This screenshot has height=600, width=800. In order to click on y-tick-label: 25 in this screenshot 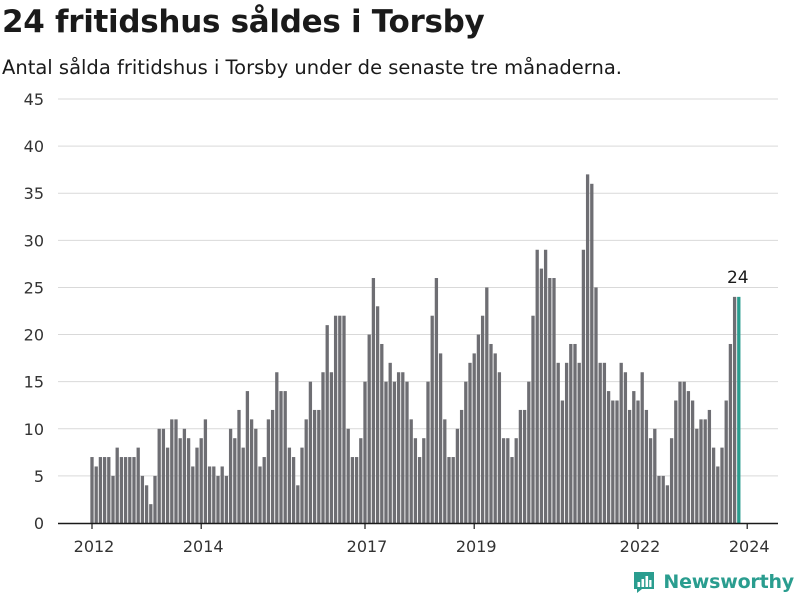, I will do `click(34, 287)`.